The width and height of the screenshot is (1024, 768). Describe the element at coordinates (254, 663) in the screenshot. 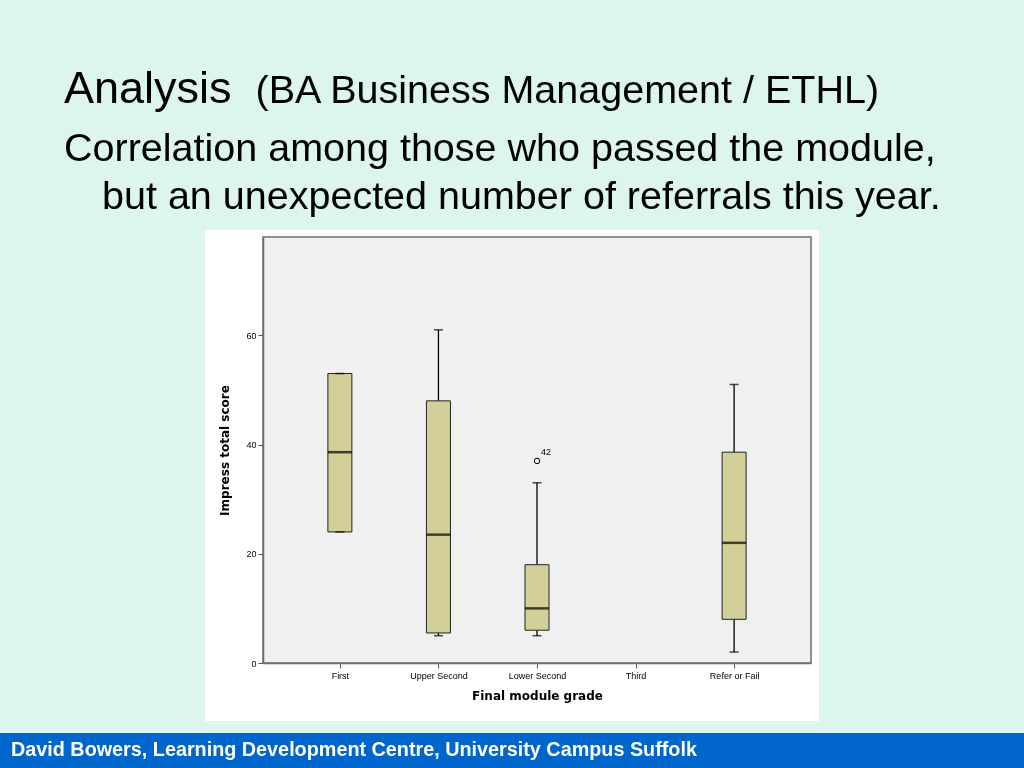

I see `y-tick-label: 0` at that location.